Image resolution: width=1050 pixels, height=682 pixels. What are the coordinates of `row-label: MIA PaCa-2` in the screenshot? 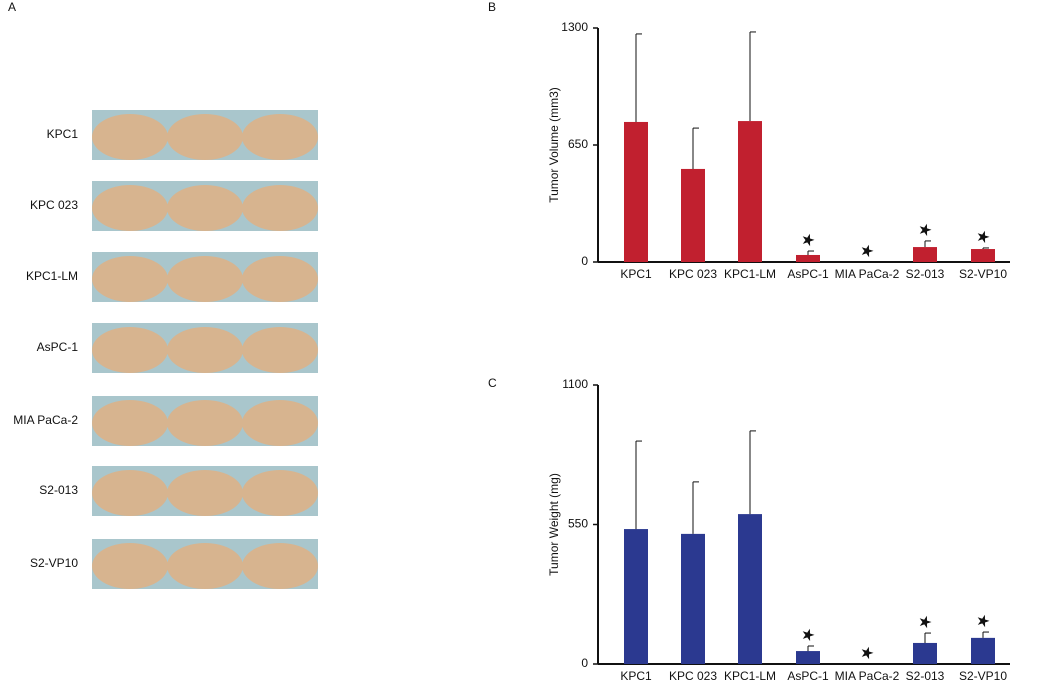 It's located at (45, 420).